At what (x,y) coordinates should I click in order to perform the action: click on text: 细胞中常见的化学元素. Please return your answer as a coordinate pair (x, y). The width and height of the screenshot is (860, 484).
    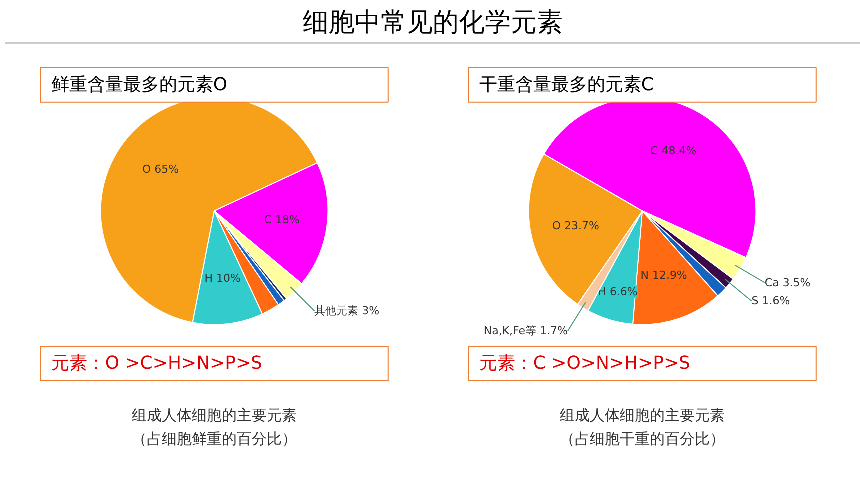
    Looking at the image, I should click on (432, 24).